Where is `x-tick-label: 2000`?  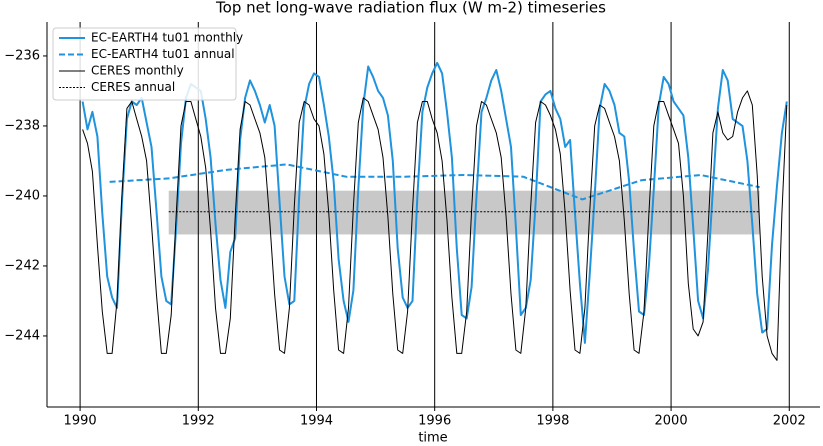
x-tick-label: 2000 is located at coordinates (671, 421).